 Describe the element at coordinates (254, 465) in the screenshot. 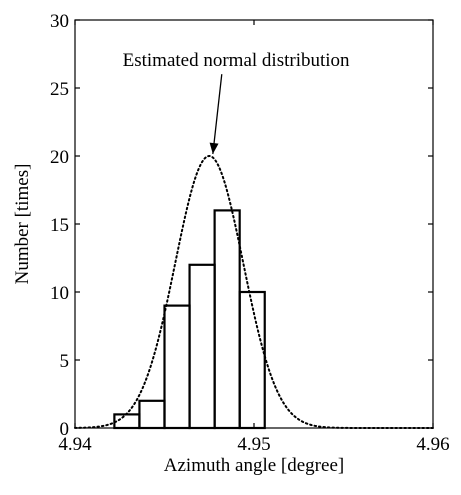

I see `x-axis-label: Azimuth angle [degree]` at that location.